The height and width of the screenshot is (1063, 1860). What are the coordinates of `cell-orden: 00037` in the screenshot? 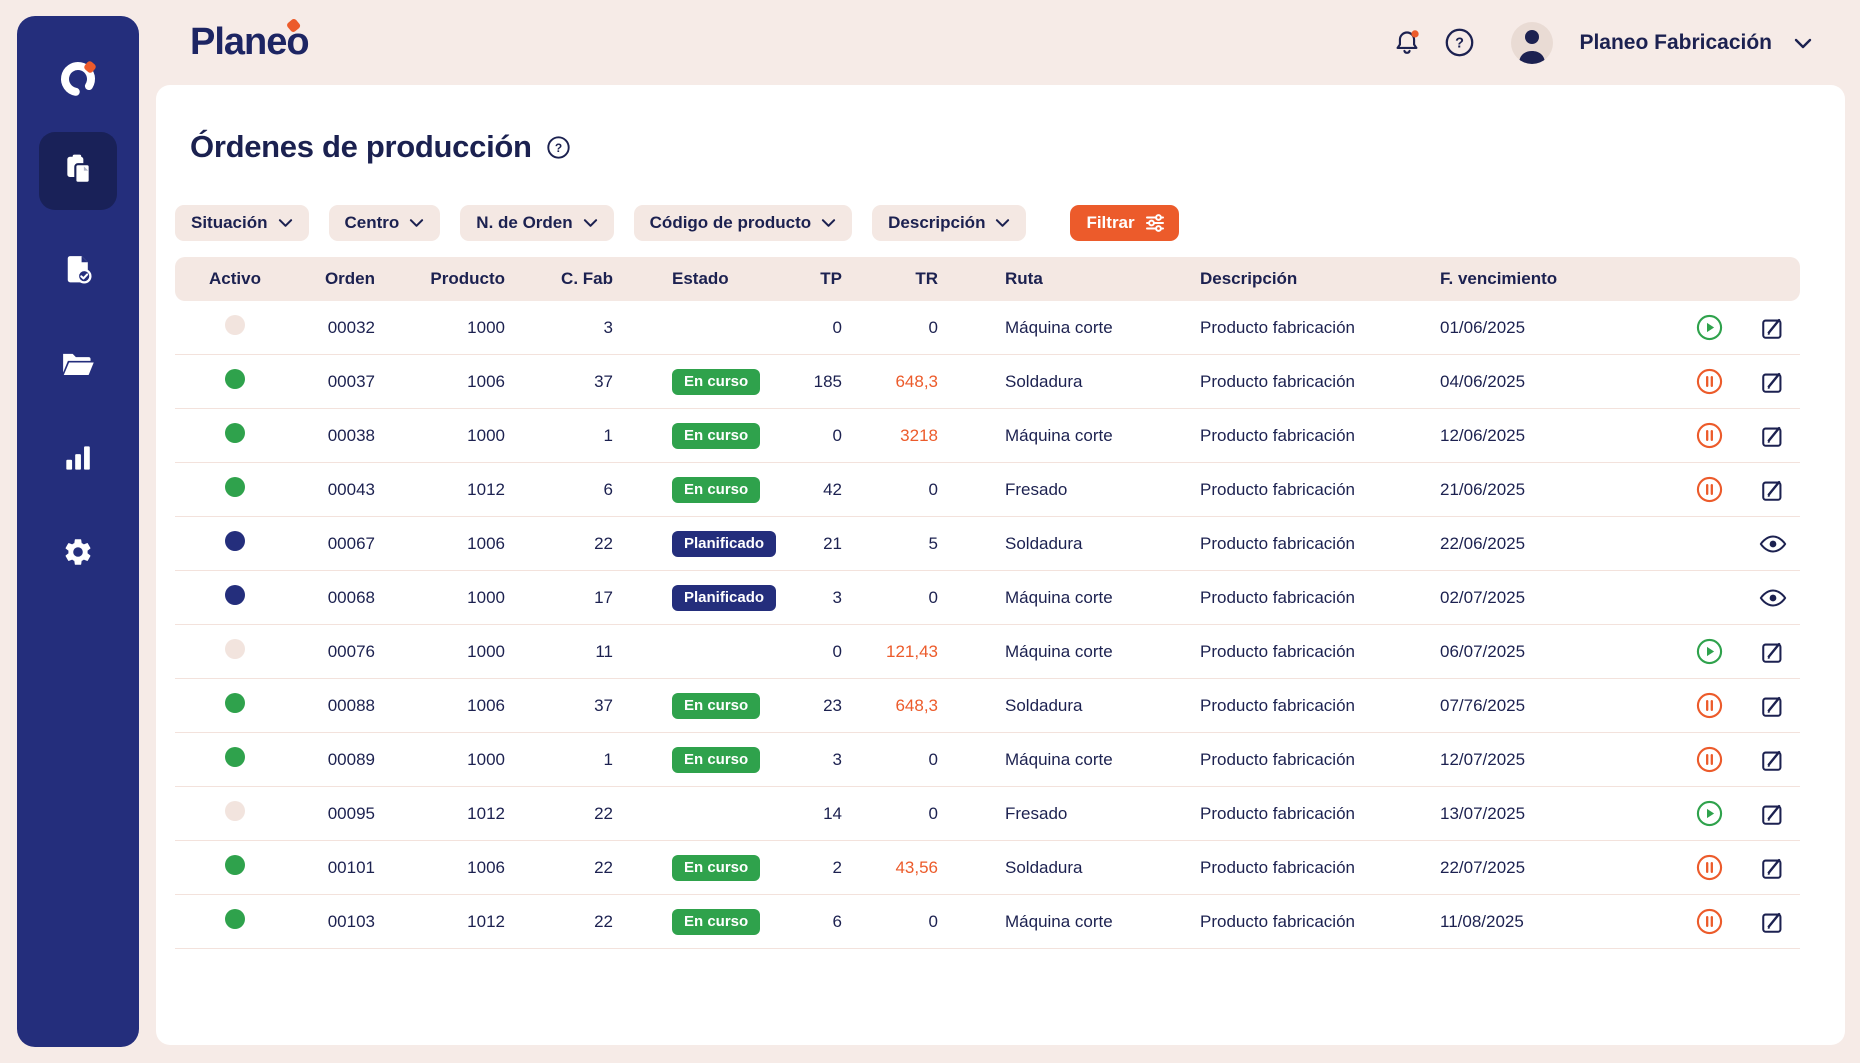 It's located at (351, 381).